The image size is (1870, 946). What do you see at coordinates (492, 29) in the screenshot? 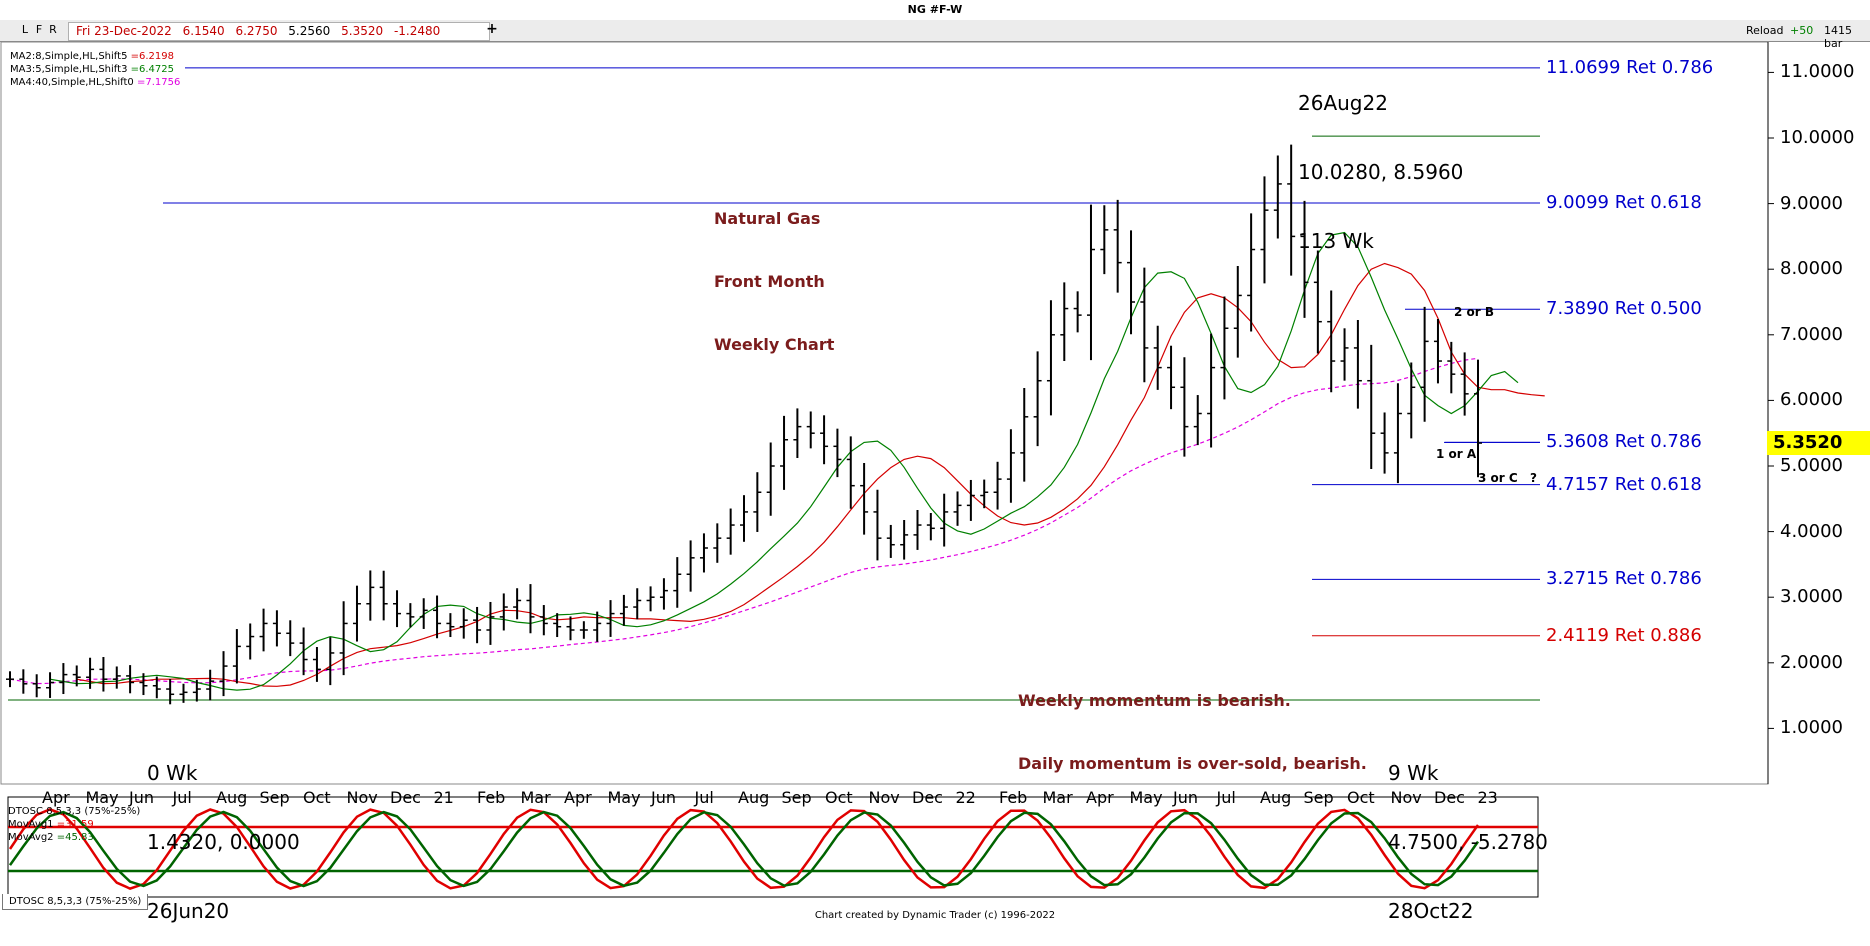
I see `add-button: +` at bounding box center [492, 29].